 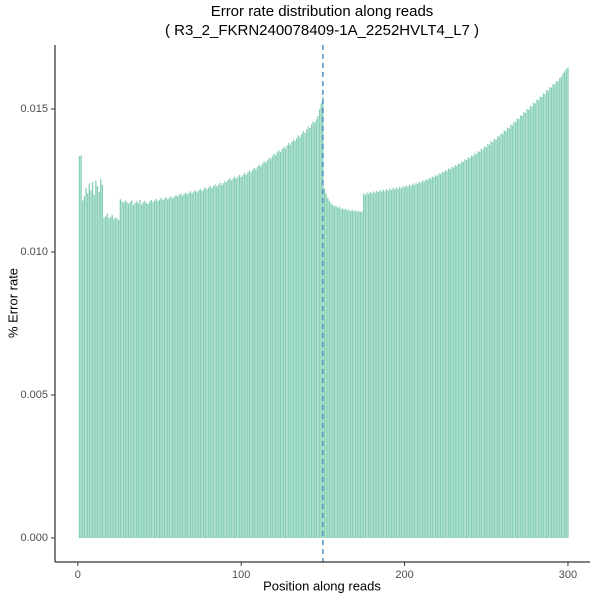 What do you see at coordinates (404, 575) in the screenshot?
I see `x-tick-label: 200` at bounding box center [404, 575].